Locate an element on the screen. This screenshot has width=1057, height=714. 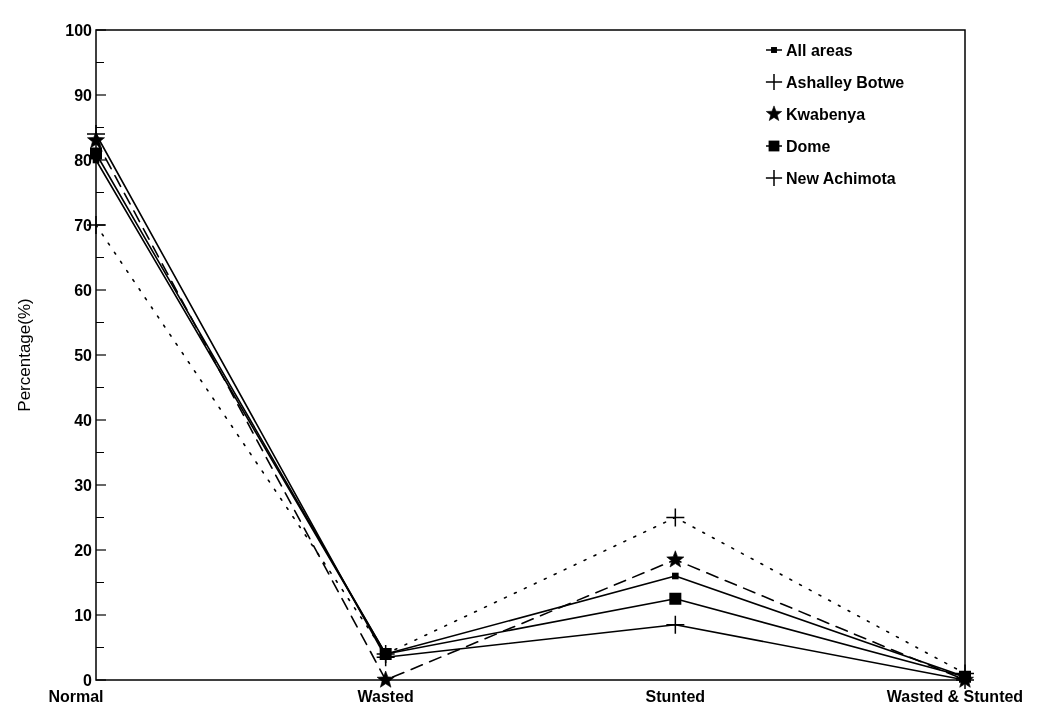
y-tick-label: 70 is located at coordinates (83, 225).